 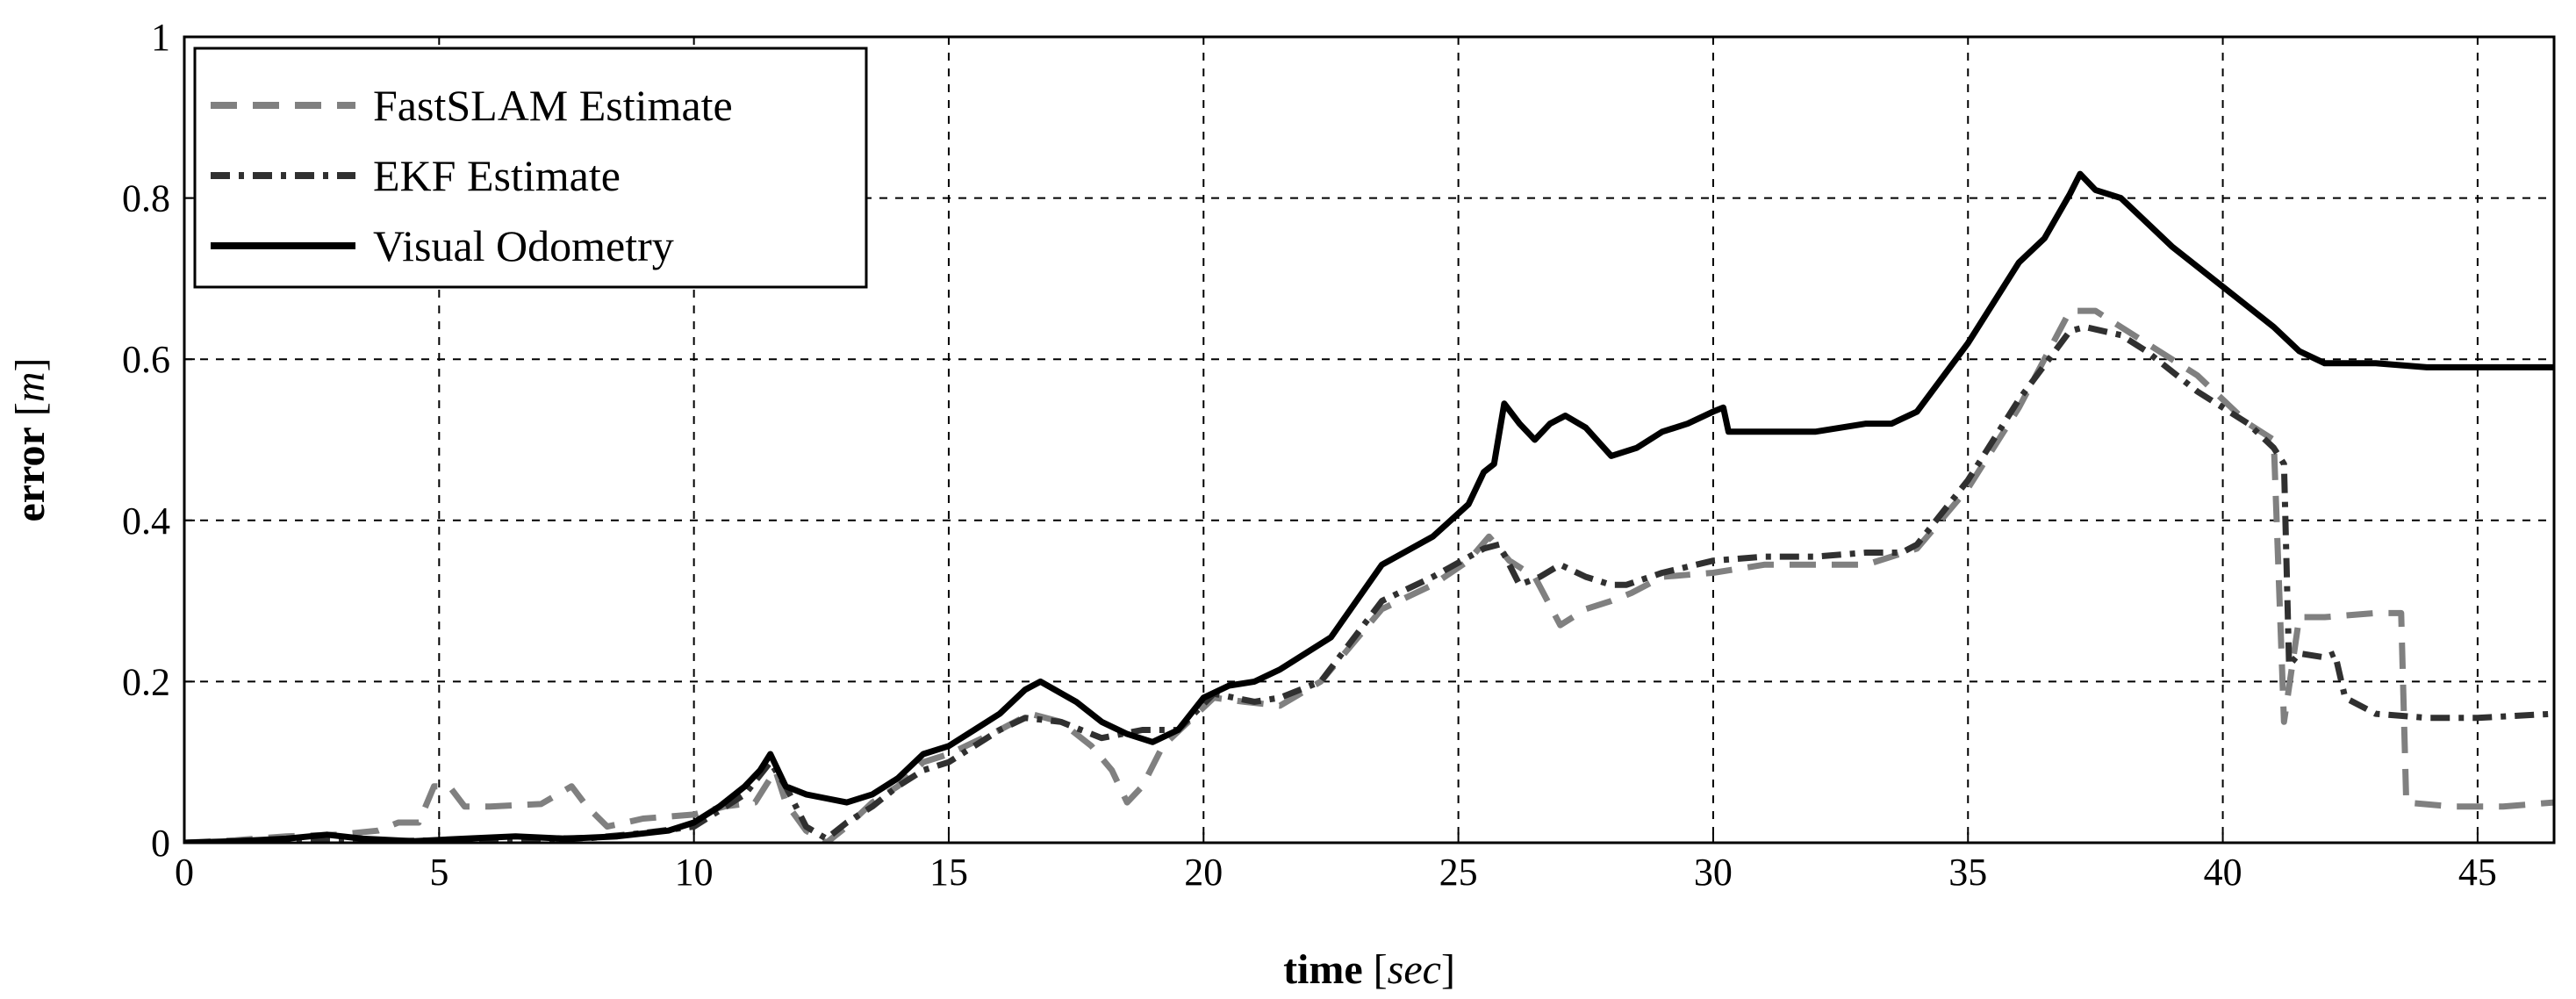 I want to click on x-tick-label: 0, so click(x=184, y=873).